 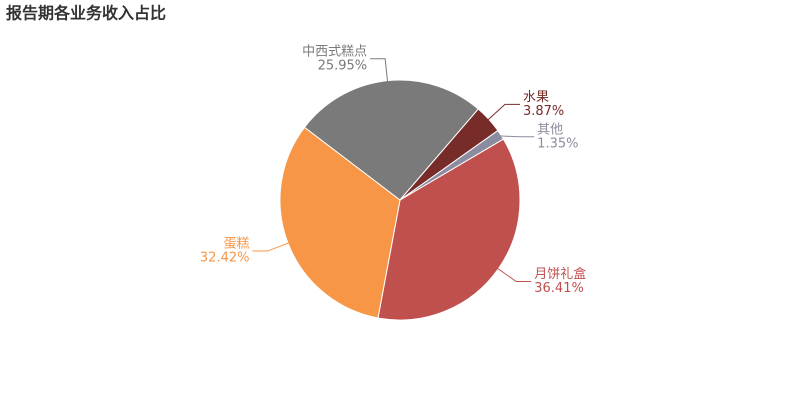 I want to click on pie-slice, so click(x=452, y=165).